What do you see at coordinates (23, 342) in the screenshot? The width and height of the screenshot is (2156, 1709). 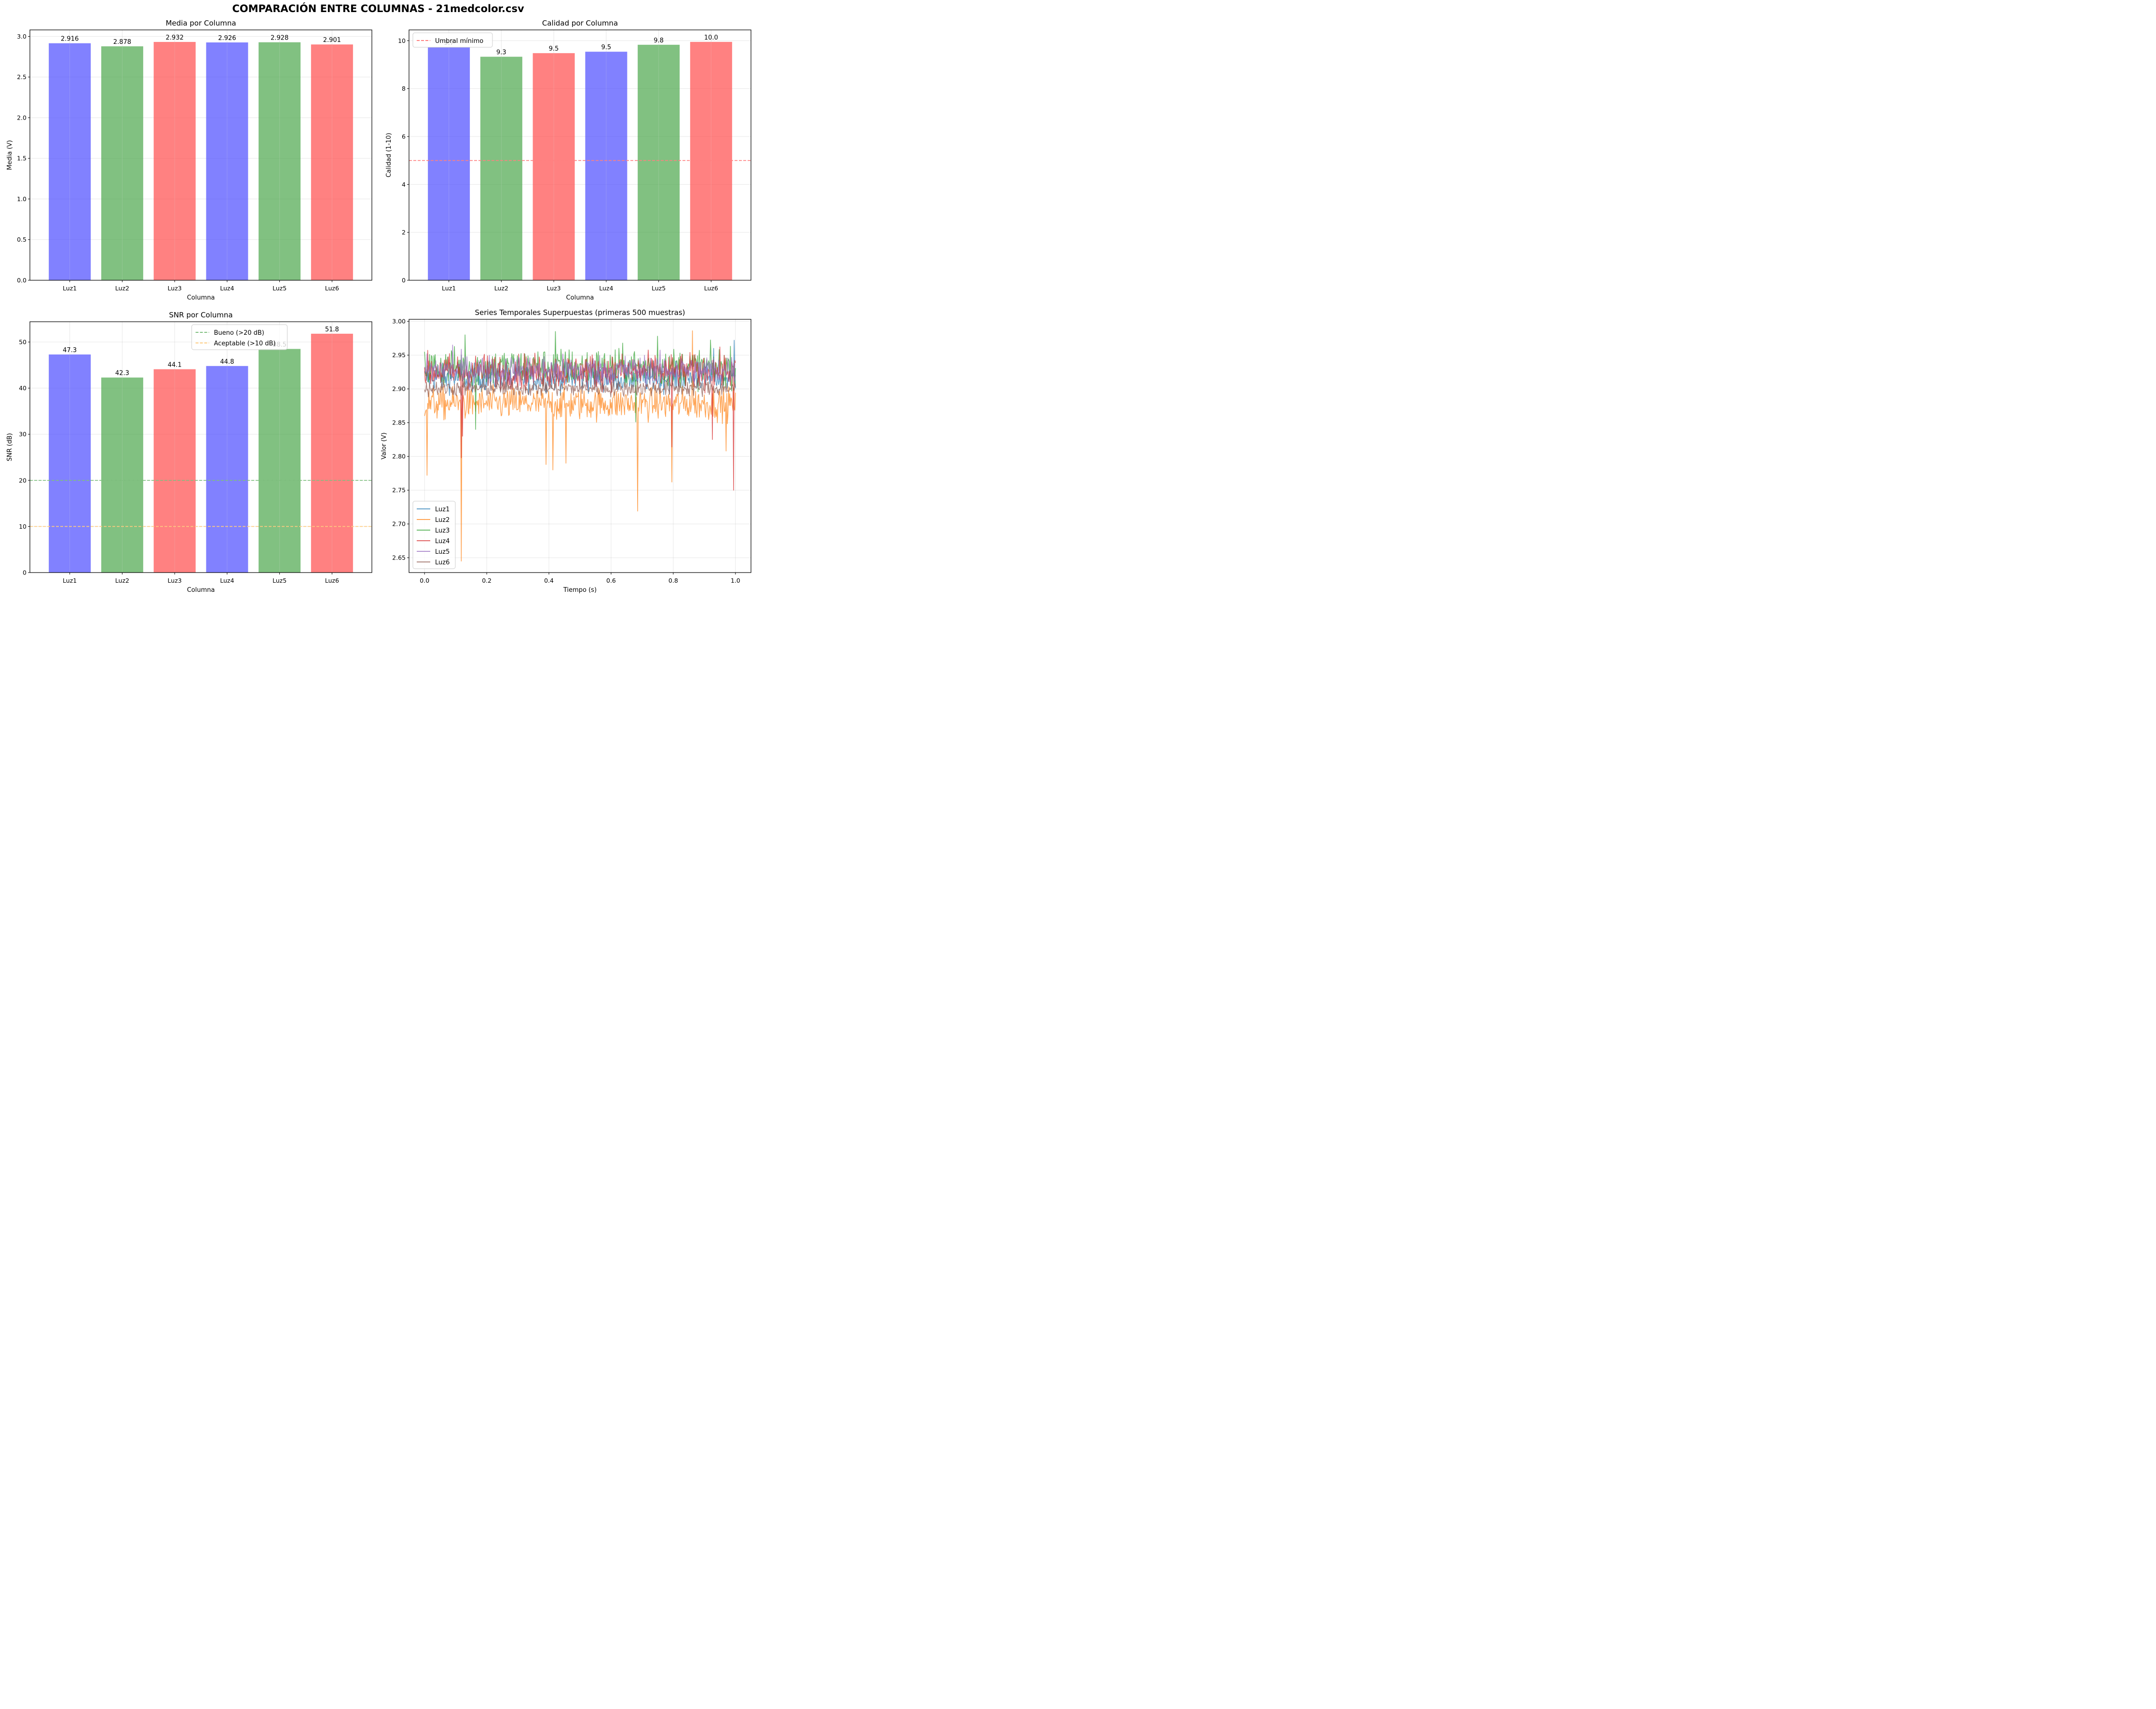 I see `y-tick-label: 50` at bounding box center [23, 342].